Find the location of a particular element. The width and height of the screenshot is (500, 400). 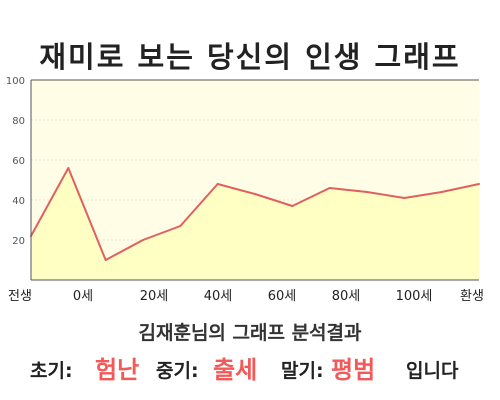

mid-value: 출세 is located at coordinates (235, 370).